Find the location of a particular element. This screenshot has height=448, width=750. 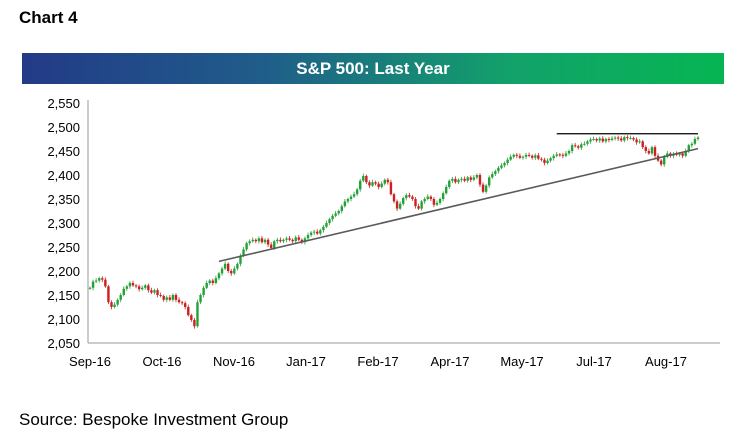

x-tick-label: Aug-17 is located at coordinates (666, 361).